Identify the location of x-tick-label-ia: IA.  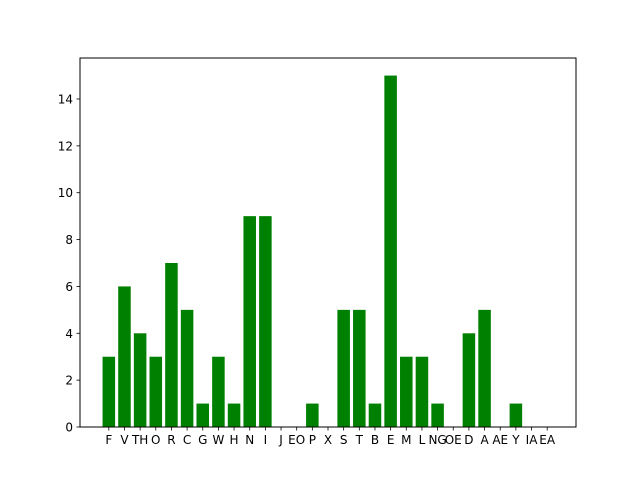
(532, 440).